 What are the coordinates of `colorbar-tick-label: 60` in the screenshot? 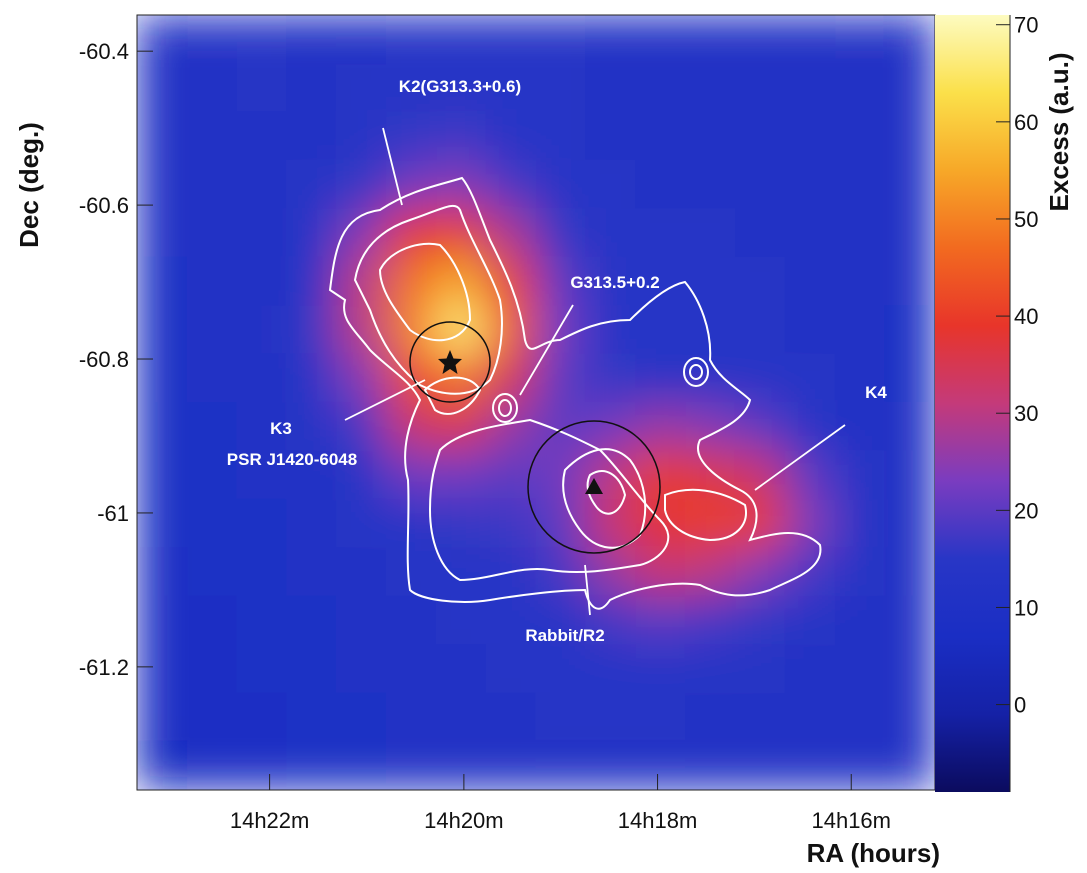 It's located at (1026, 122).